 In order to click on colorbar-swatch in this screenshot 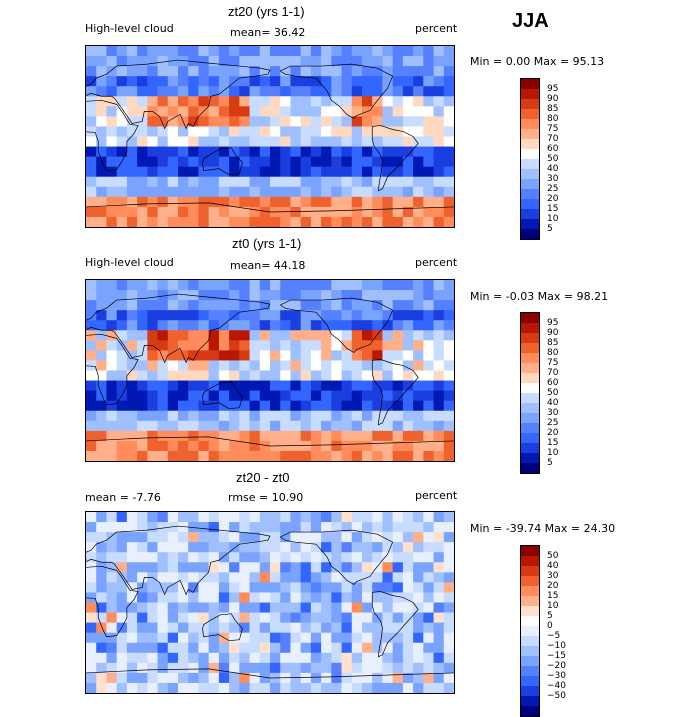, I will do `click(530, 164)`.